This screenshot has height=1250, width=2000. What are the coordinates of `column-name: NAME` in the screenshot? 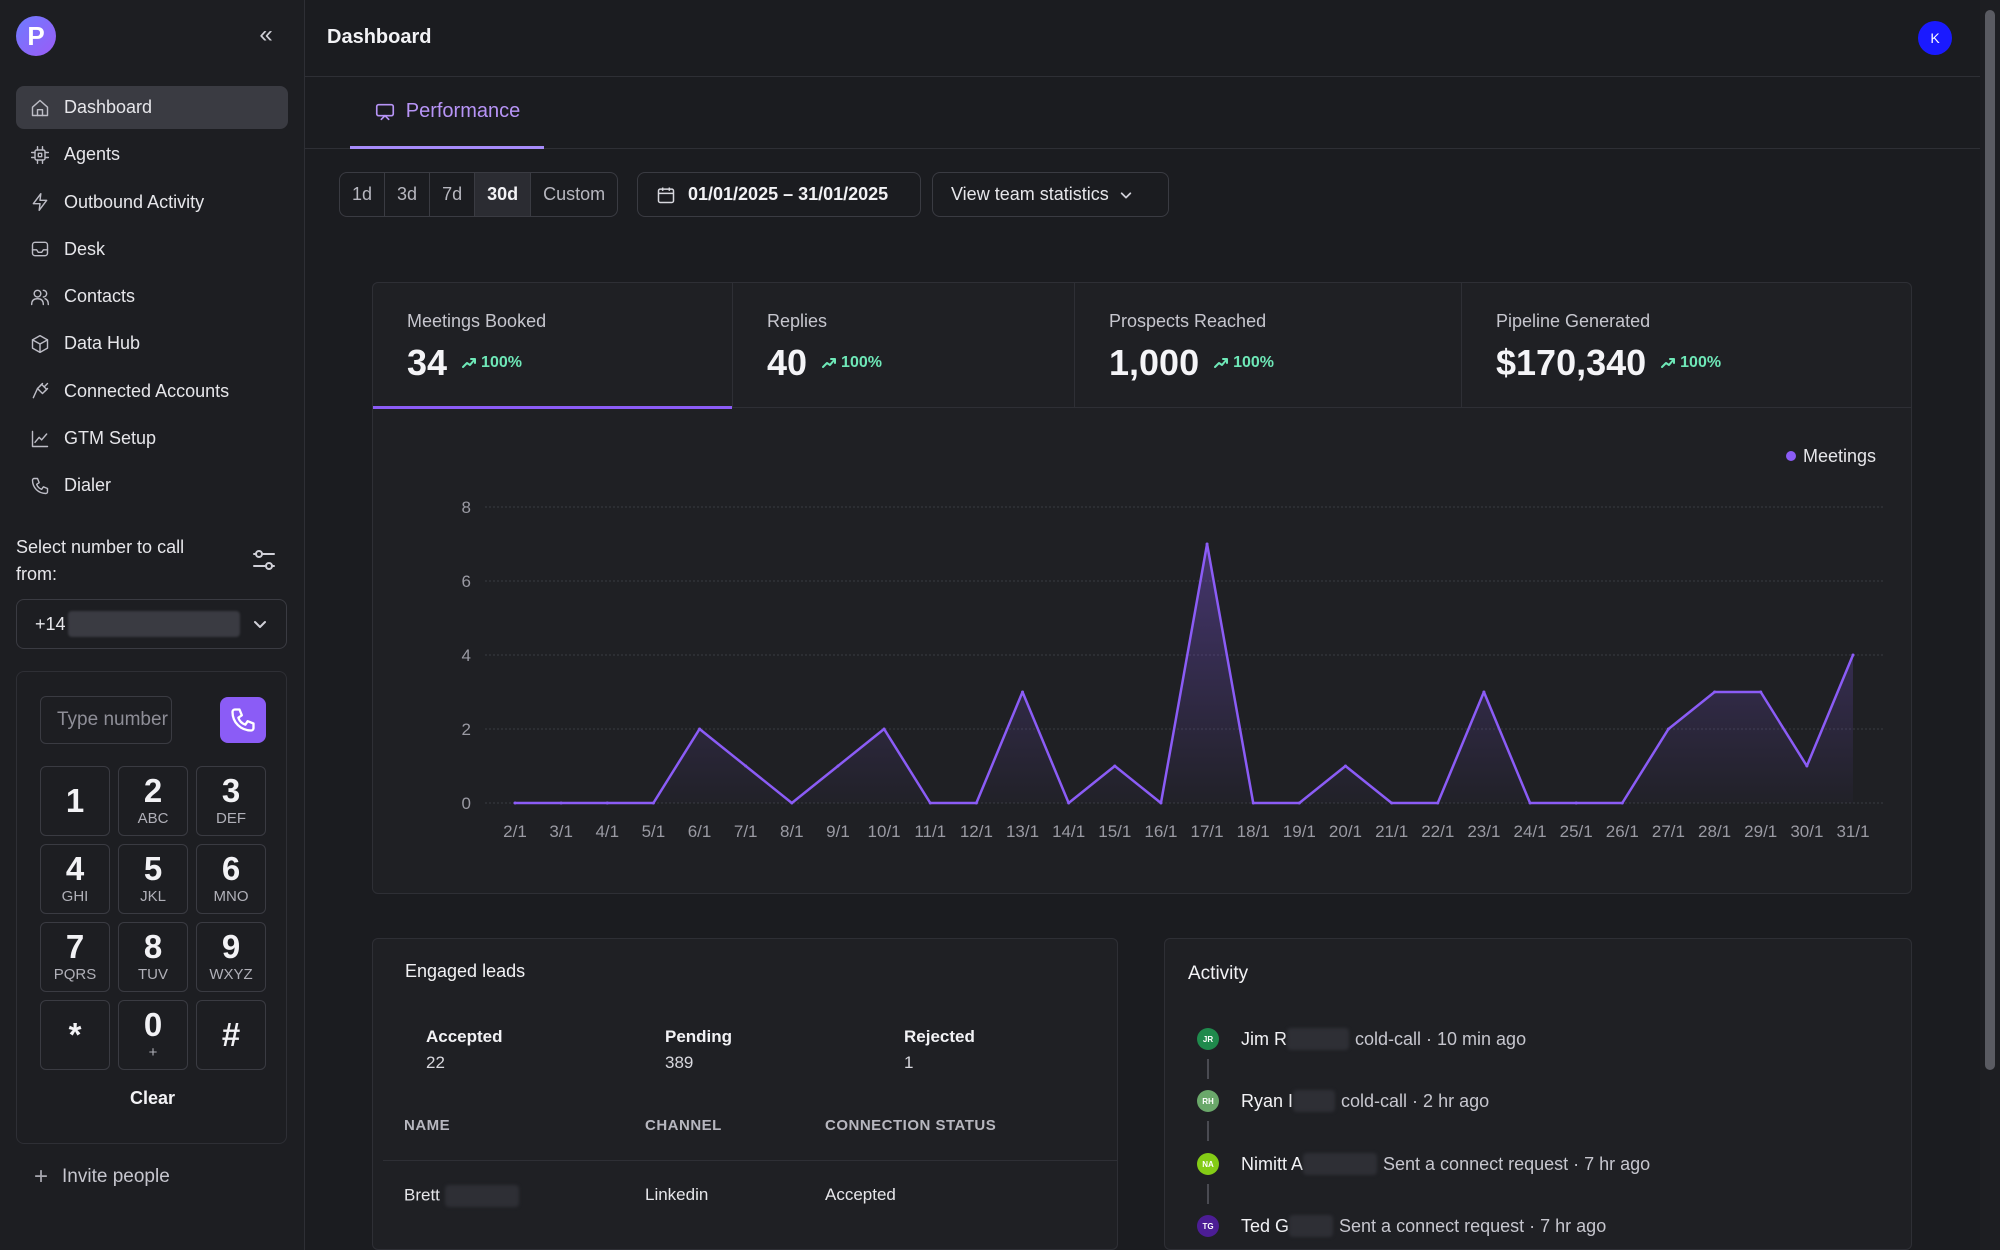 It's located at (427, 1125).